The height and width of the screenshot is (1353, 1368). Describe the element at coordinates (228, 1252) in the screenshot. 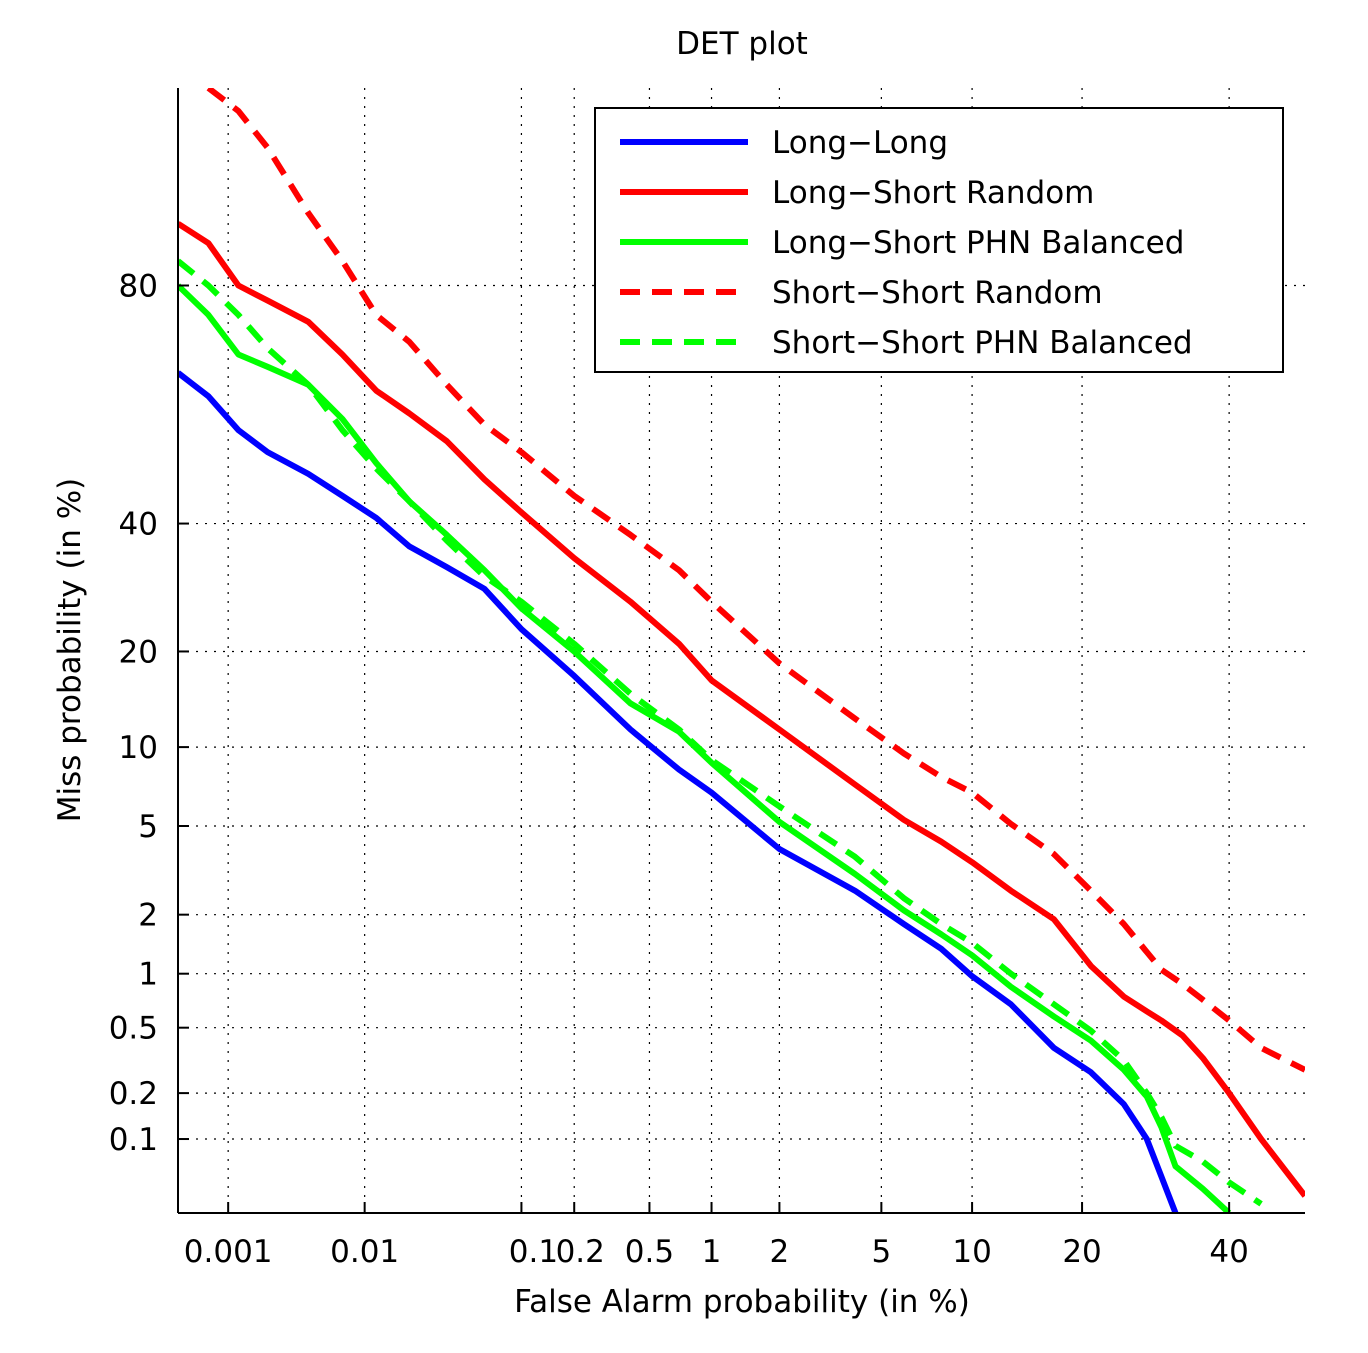

I see `x-tick-label: 0.001` at that location.